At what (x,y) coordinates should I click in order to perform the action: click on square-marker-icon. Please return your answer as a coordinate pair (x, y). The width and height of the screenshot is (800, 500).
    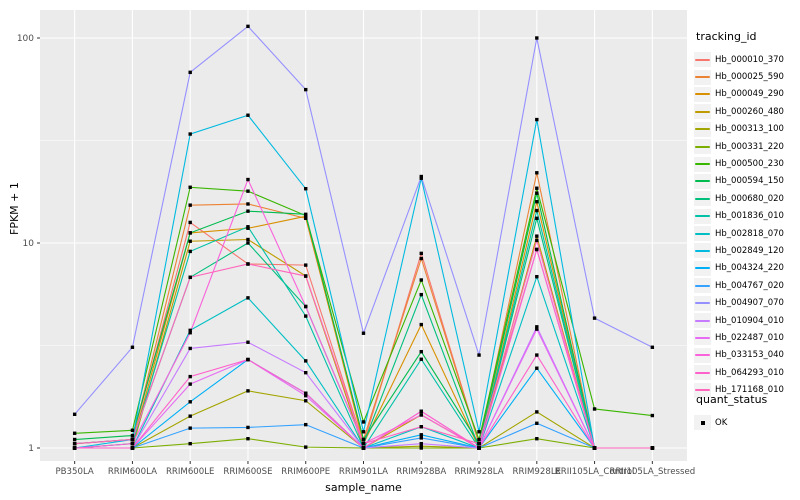
    Looking at the image, I should click on (702, 422).